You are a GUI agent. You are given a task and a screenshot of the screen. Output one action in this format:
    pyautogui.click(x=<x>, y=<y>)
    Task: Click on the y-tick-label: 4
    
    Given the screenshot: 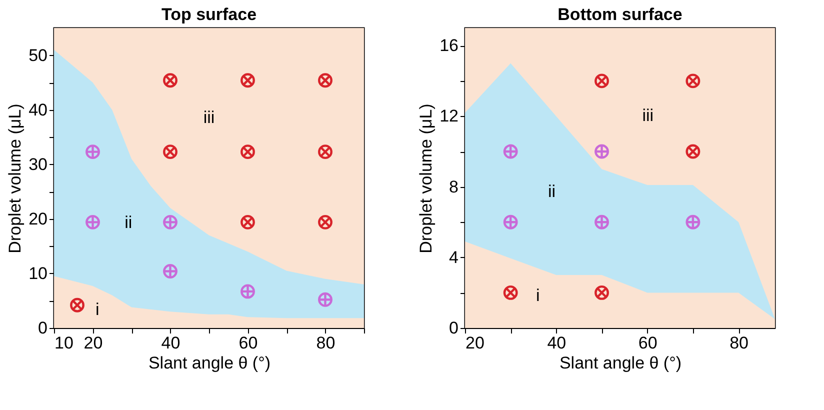 What is the action you would take?
    pyautogui.click(x=453, y=257)
    